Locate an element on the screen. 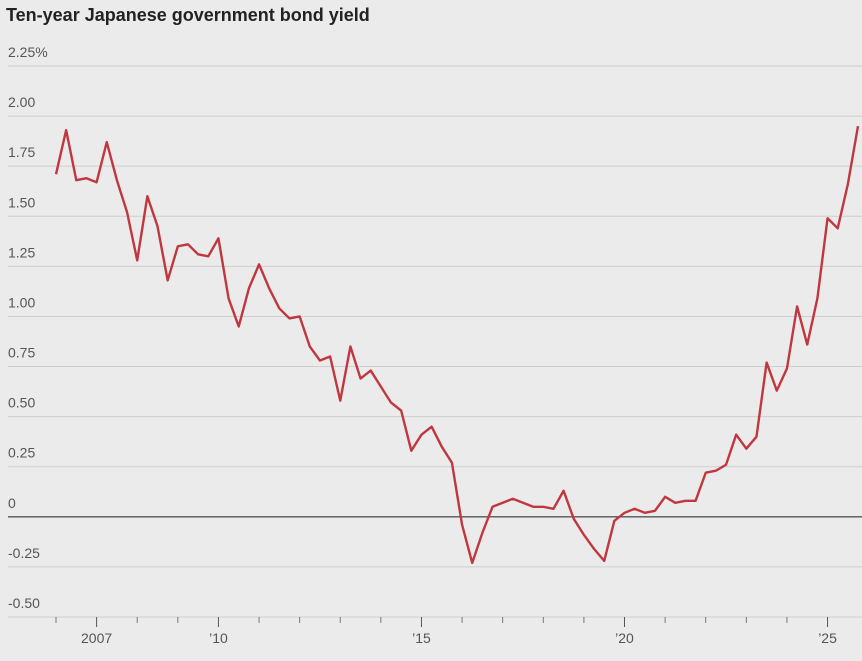 This screenshot has height=661, width=862. y-tick-label: 2.25% is located at coordinates (28, 52).